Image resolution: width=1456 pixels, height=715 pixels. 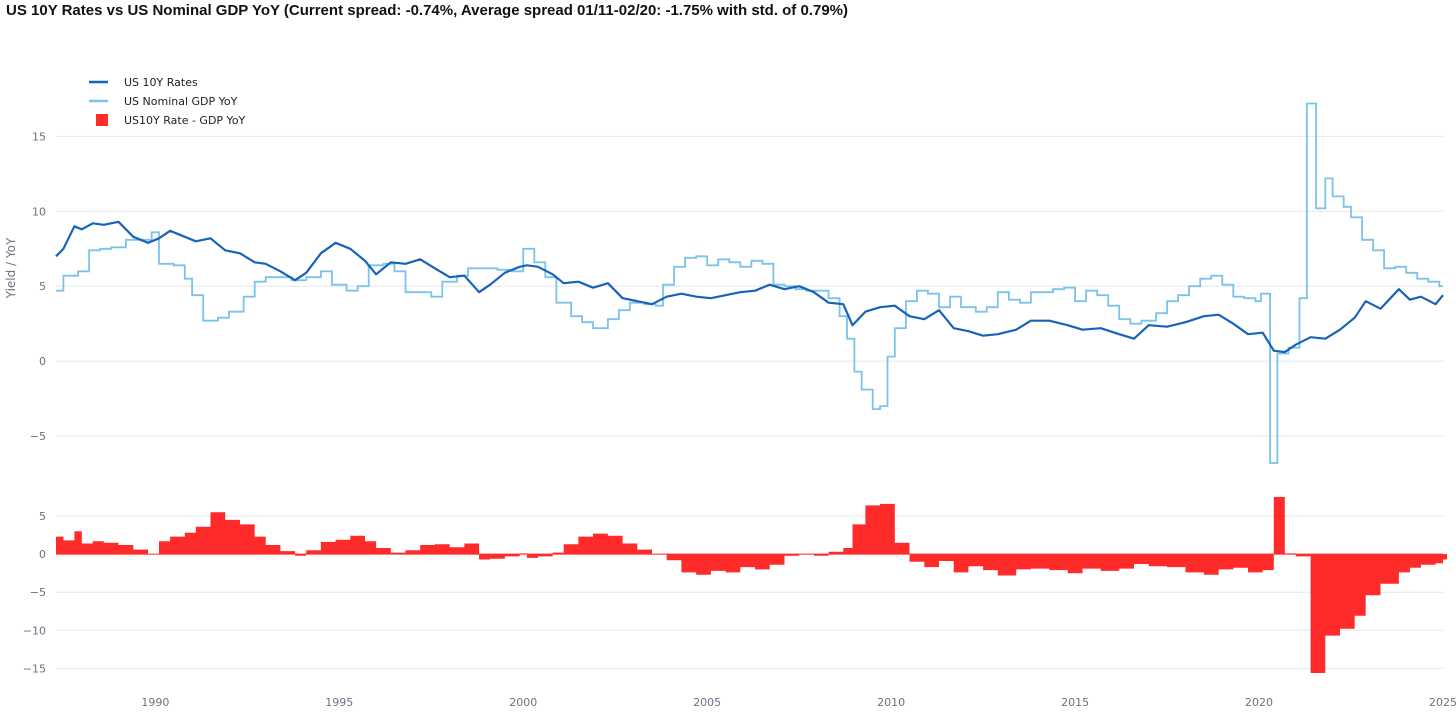 I want to click on x-axis-ticks: 1990 1995 2000 2005 2010 2015 2020 2025, so click(x=798, y=702).